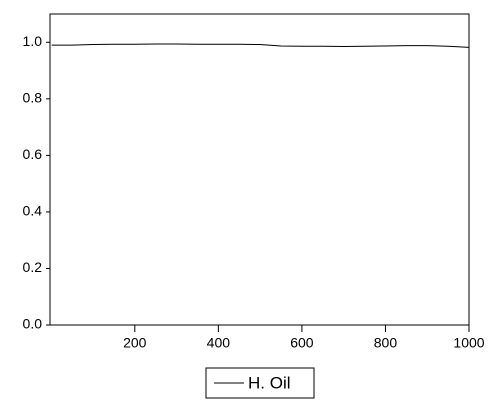 The height and width of the screenshot is (405, 495). I want to click on x-tick-label: 600, so click(302, 343).